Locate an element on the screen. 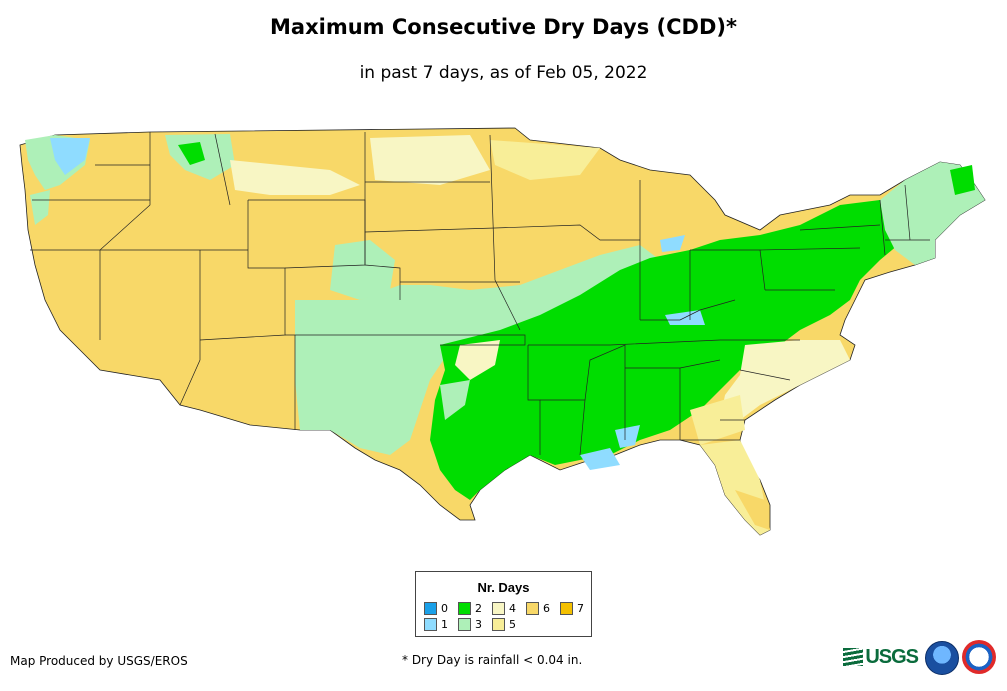  region-se-pale is located at coordinates (785, 380).